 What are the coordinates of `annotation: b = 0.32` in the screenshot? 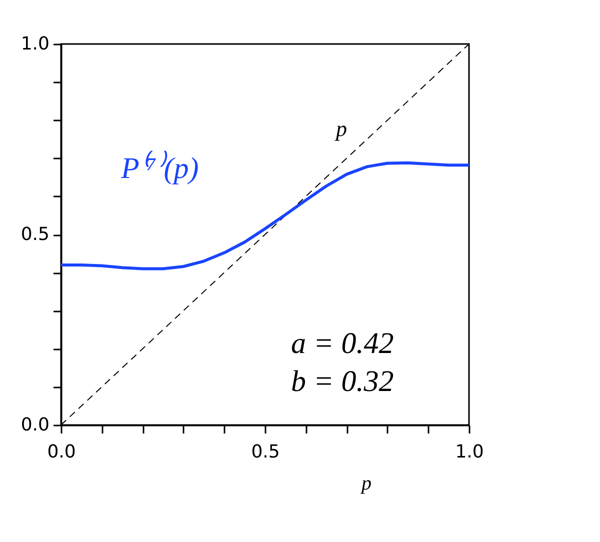 It's located at (342, 381).